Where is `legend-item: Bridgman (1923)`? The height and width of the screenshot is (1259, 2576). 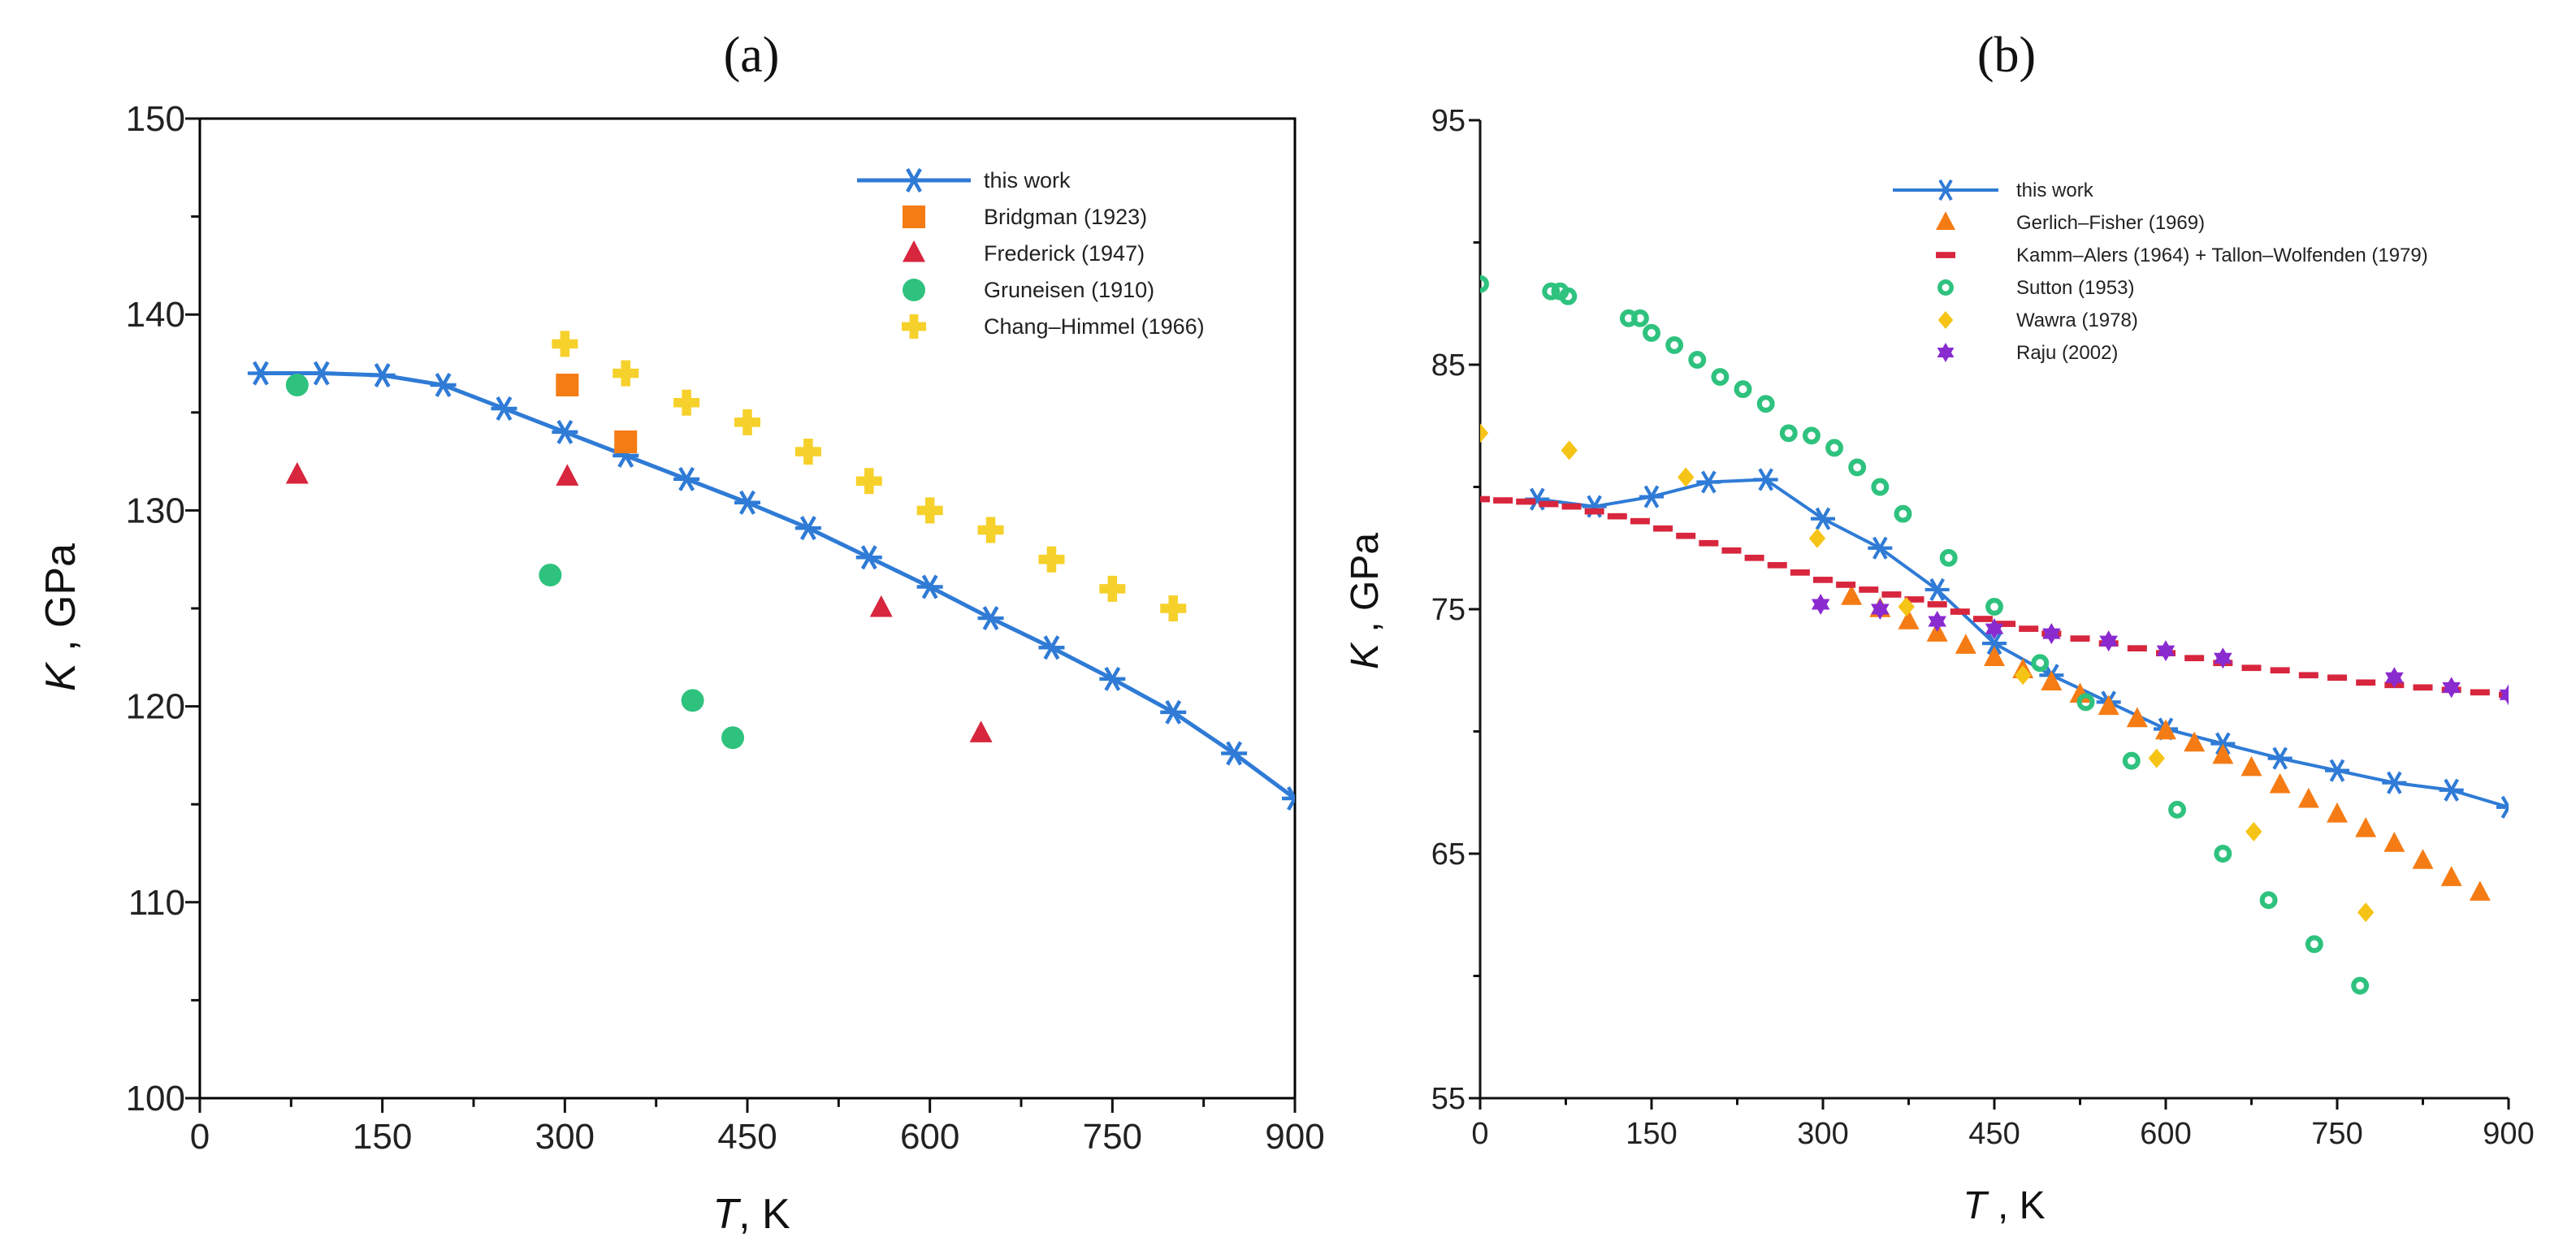 legend-item: Bridgman (1923) is located at coordinates (1025, 217).